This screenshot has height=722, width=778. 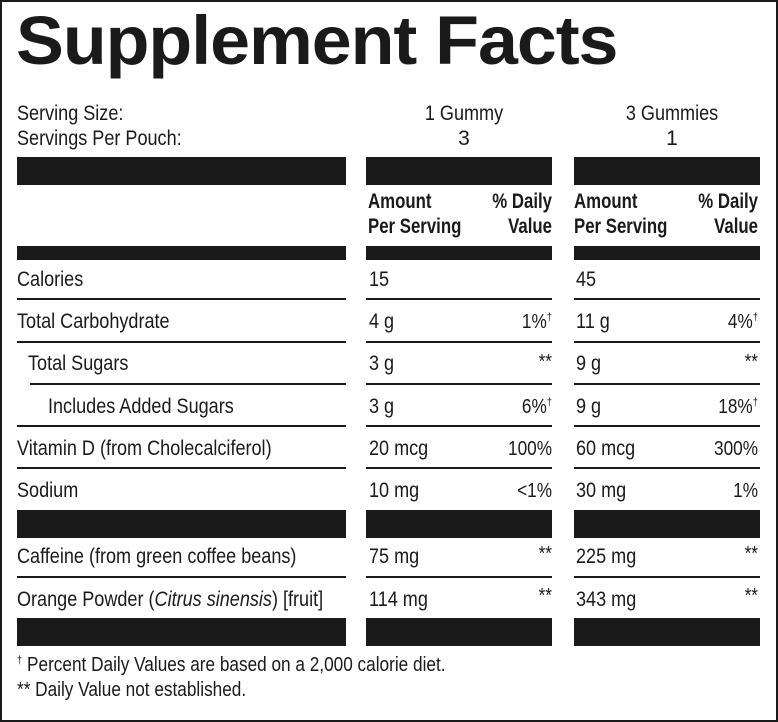 What do you see at coordinates (459, 253) in the screenshot?
I see `header-bar-col1` at bounding box center [459, 253].